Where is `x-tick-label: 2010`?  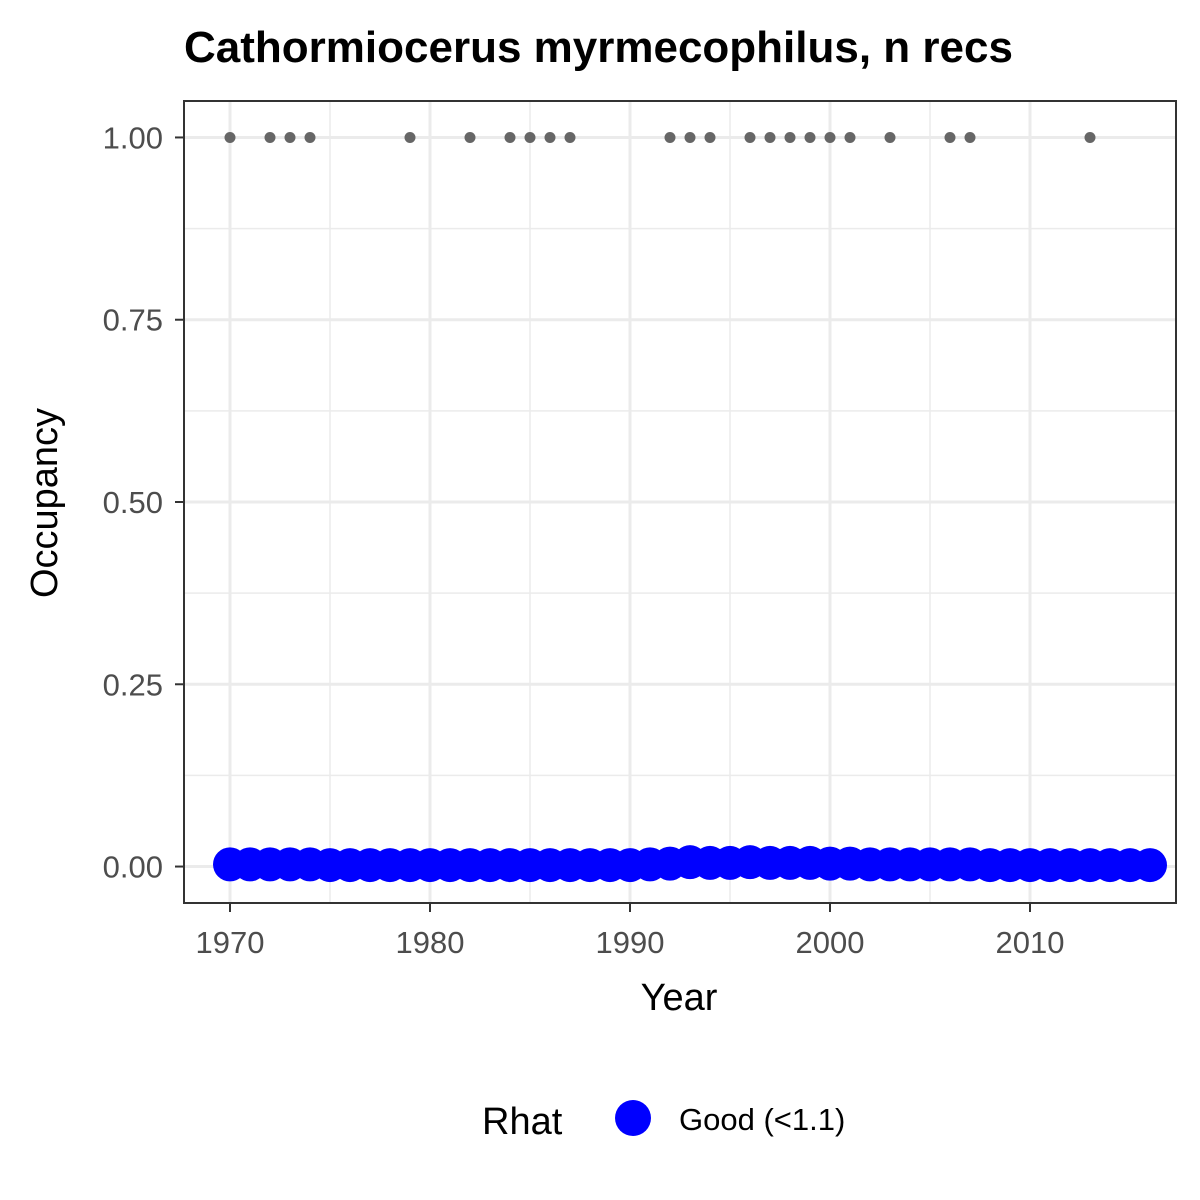
x-tick-label: 2010 is located at coordinates (1030, 942).